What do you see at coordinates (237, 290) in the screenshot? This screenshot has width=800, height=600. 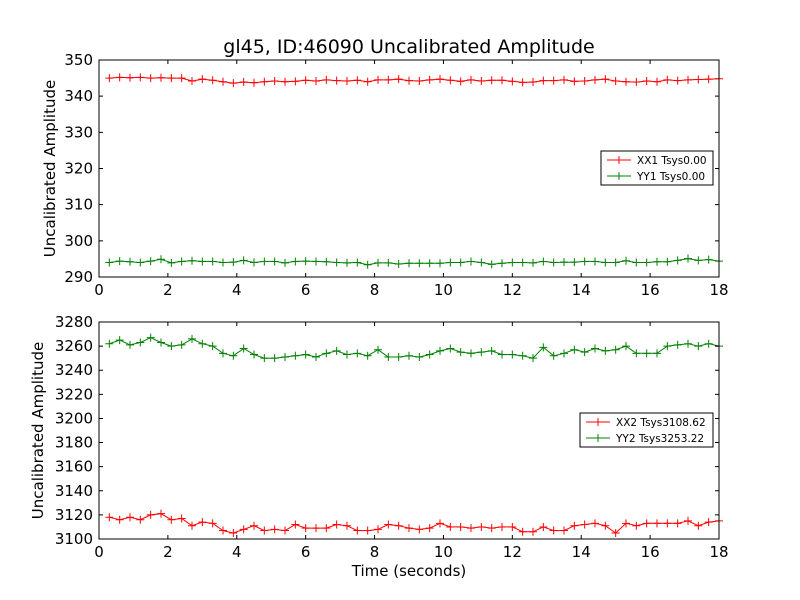 I see `x-tick-label-0-2: 4` at bounding box center [237, 290].